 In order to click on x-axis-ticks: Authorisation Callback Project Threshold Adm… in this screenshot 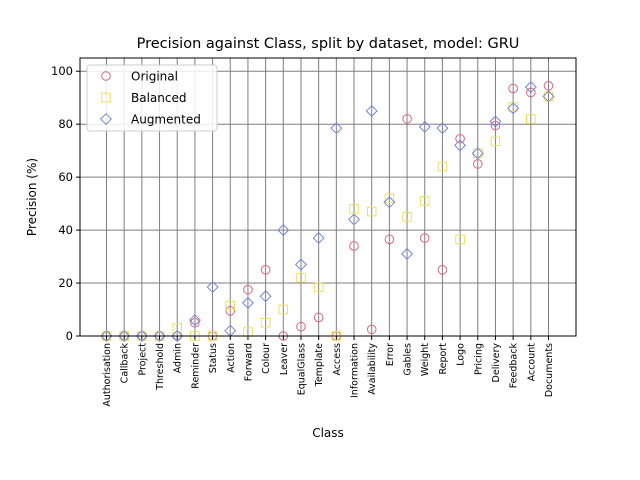, I will do `click(328, 371)`.